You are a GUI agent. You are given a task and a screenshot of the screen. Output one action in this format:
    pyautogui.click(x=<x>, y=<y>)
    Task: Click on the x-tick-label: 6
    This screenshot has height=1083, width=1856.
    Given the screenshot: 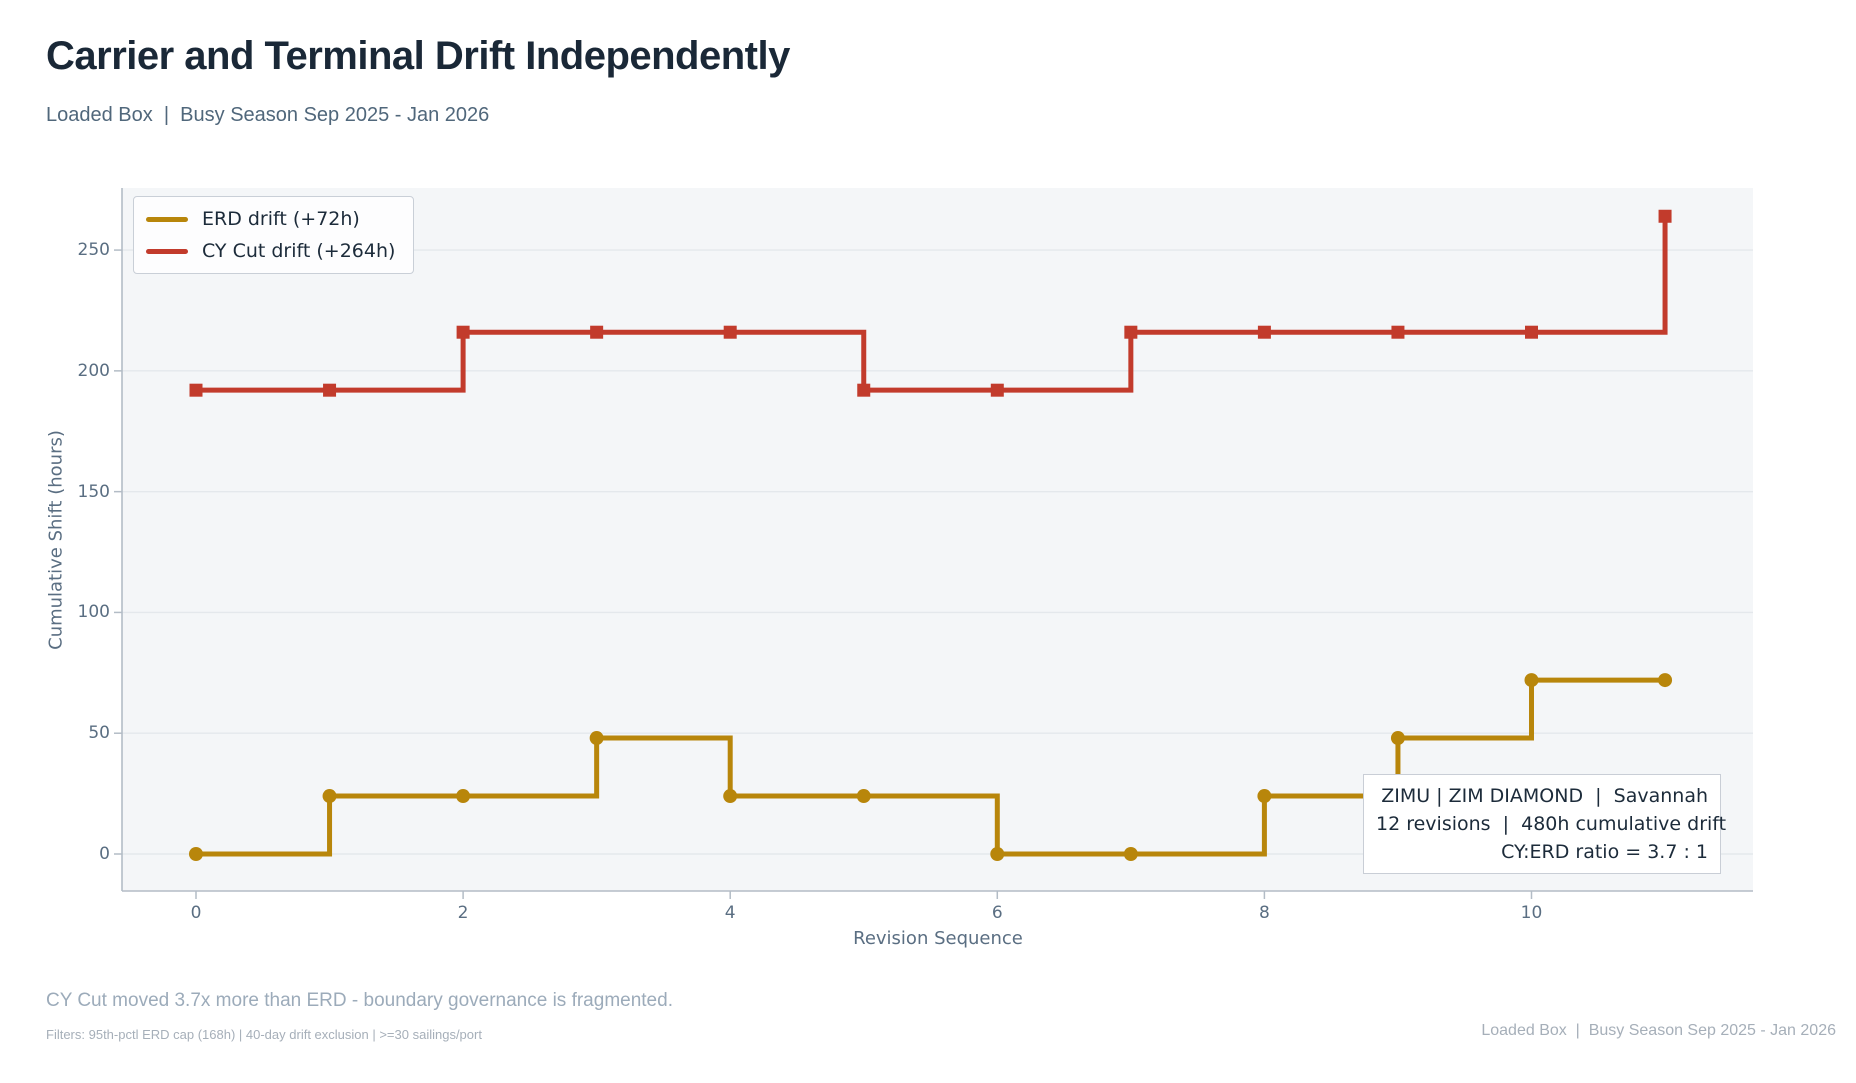 What is the action you would take?
    pyautogui.click(x=997, y=913)
    